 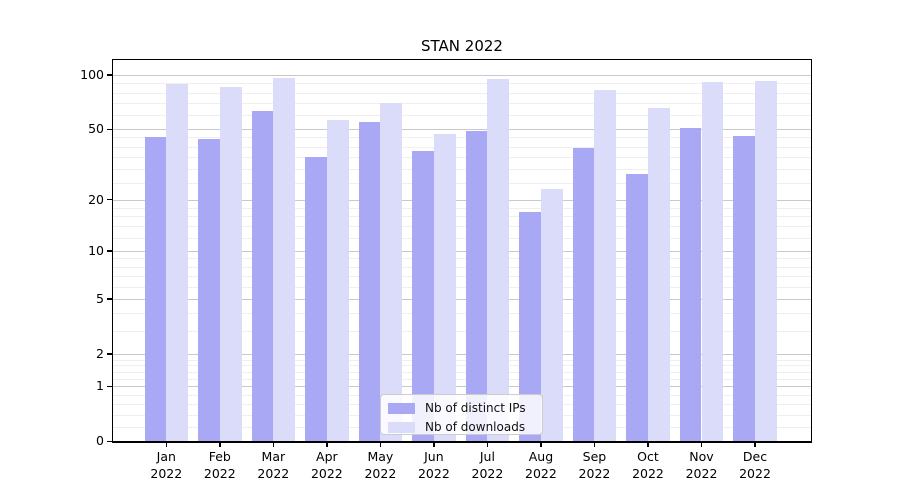 I want to click on x-tick-label: Feb 2022, so click(x=219, y=465).